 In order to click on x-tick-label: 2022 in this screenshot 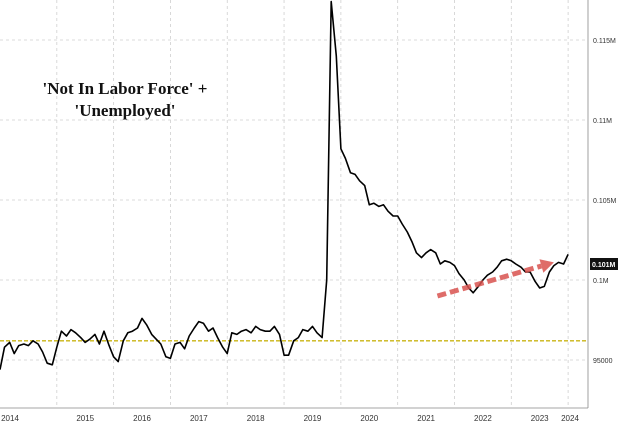, I will do `click(483, 418)`.